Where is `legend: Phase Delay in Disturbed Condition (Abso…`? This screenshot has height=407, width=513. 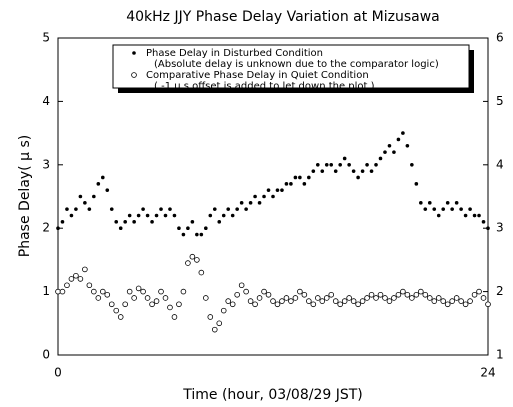
legend: Phase Delay in Disturbed Condition (Abso… is located at coordinates (293, 68).